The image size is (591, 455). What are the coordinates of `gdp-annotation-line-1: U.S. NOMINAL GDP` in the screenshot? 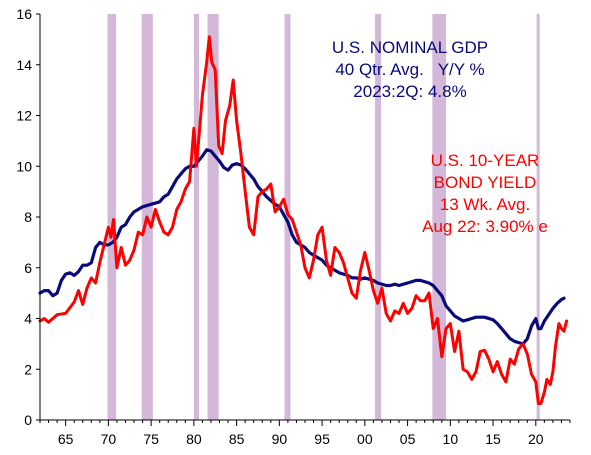 It's located at (410, 47).